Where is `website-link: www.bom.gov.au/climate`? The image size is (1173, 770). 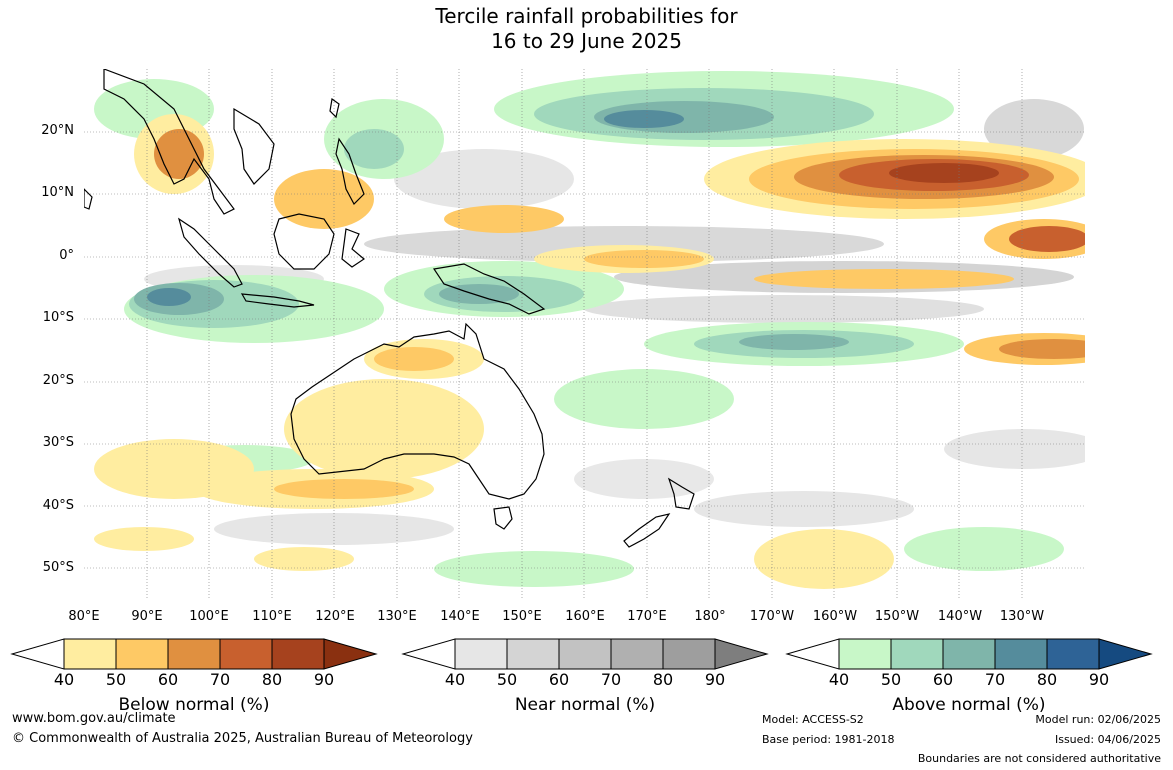 website-link: www.bom.gov.au/climate is located at coordinates (94, 718).